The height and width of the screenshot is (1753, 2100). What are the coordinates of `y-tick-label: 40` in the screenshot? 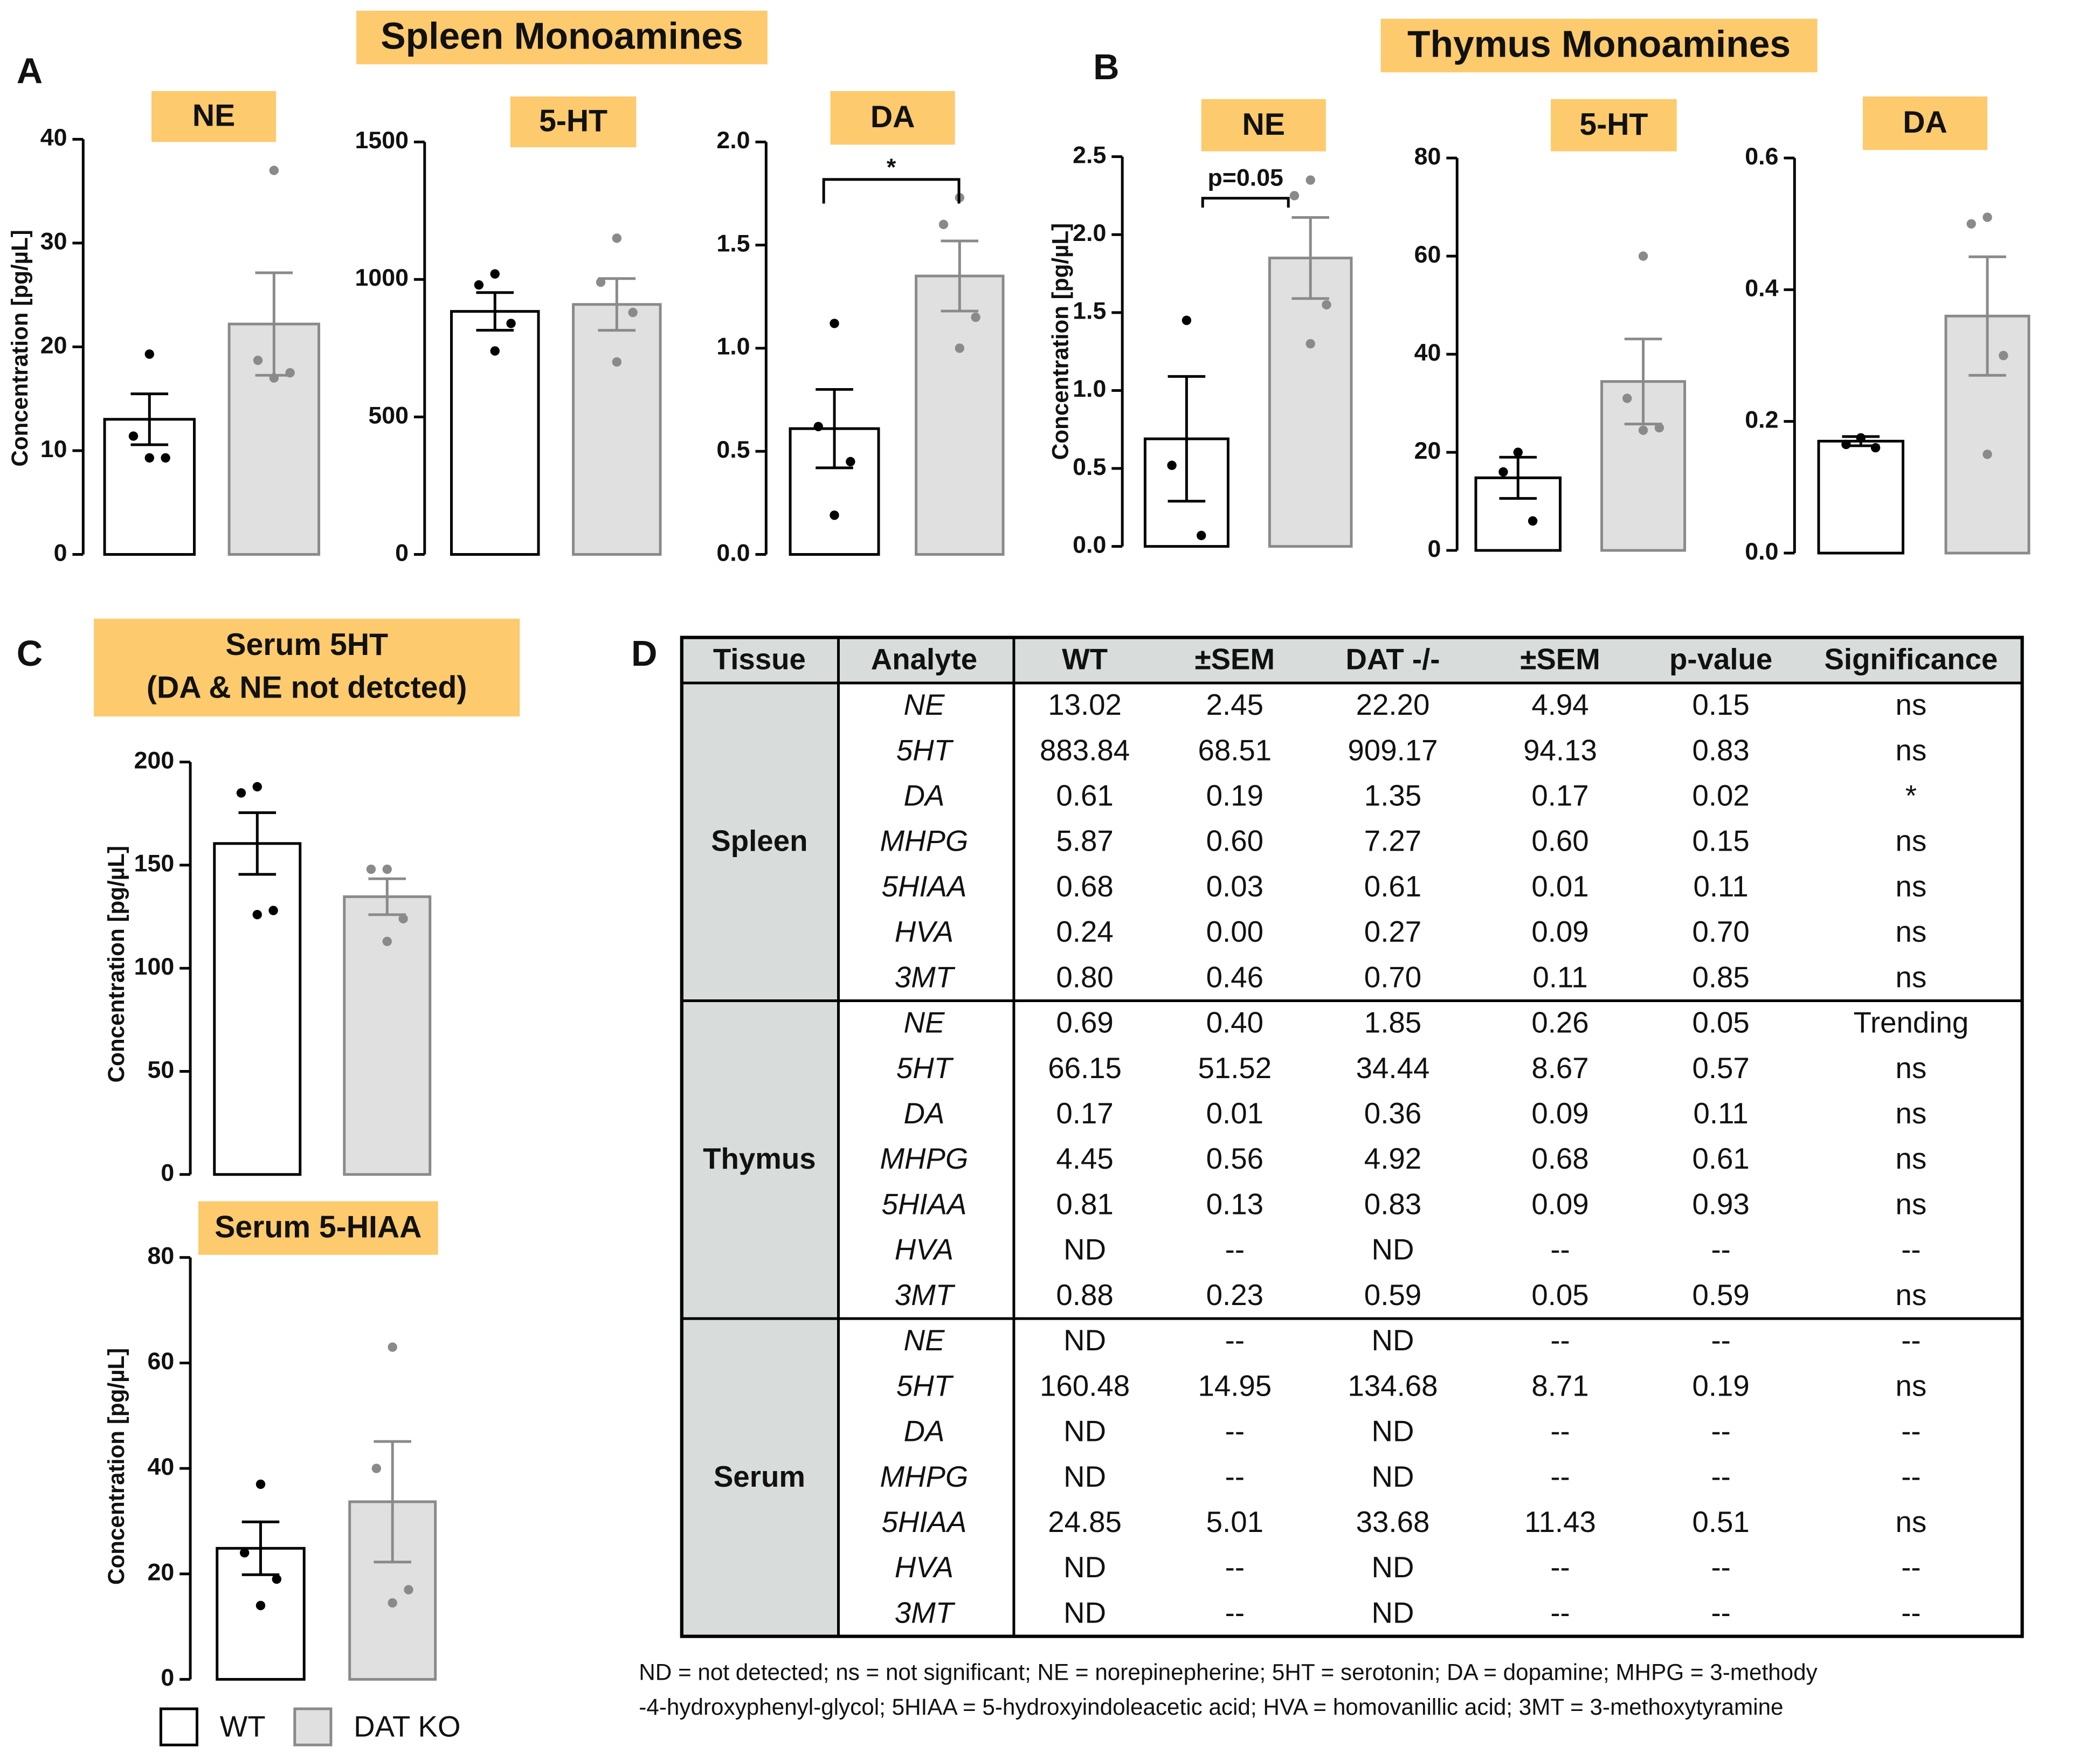 It's located at (161, 1467).